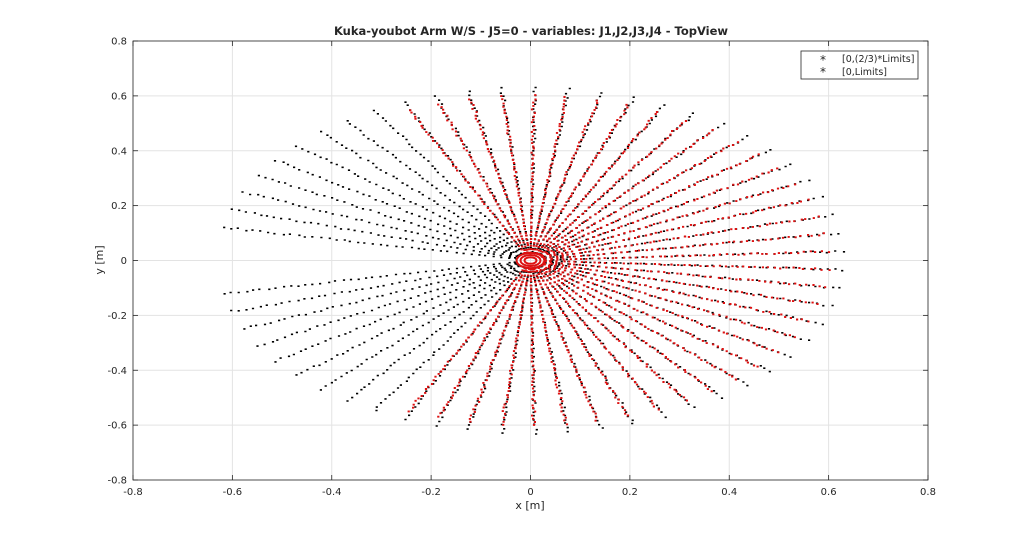 This screenshot has width=1024, height=539. Describe the element at coordinates (630, 492) in the screenshot. I see `x-tick-label: 0.2` at that location.